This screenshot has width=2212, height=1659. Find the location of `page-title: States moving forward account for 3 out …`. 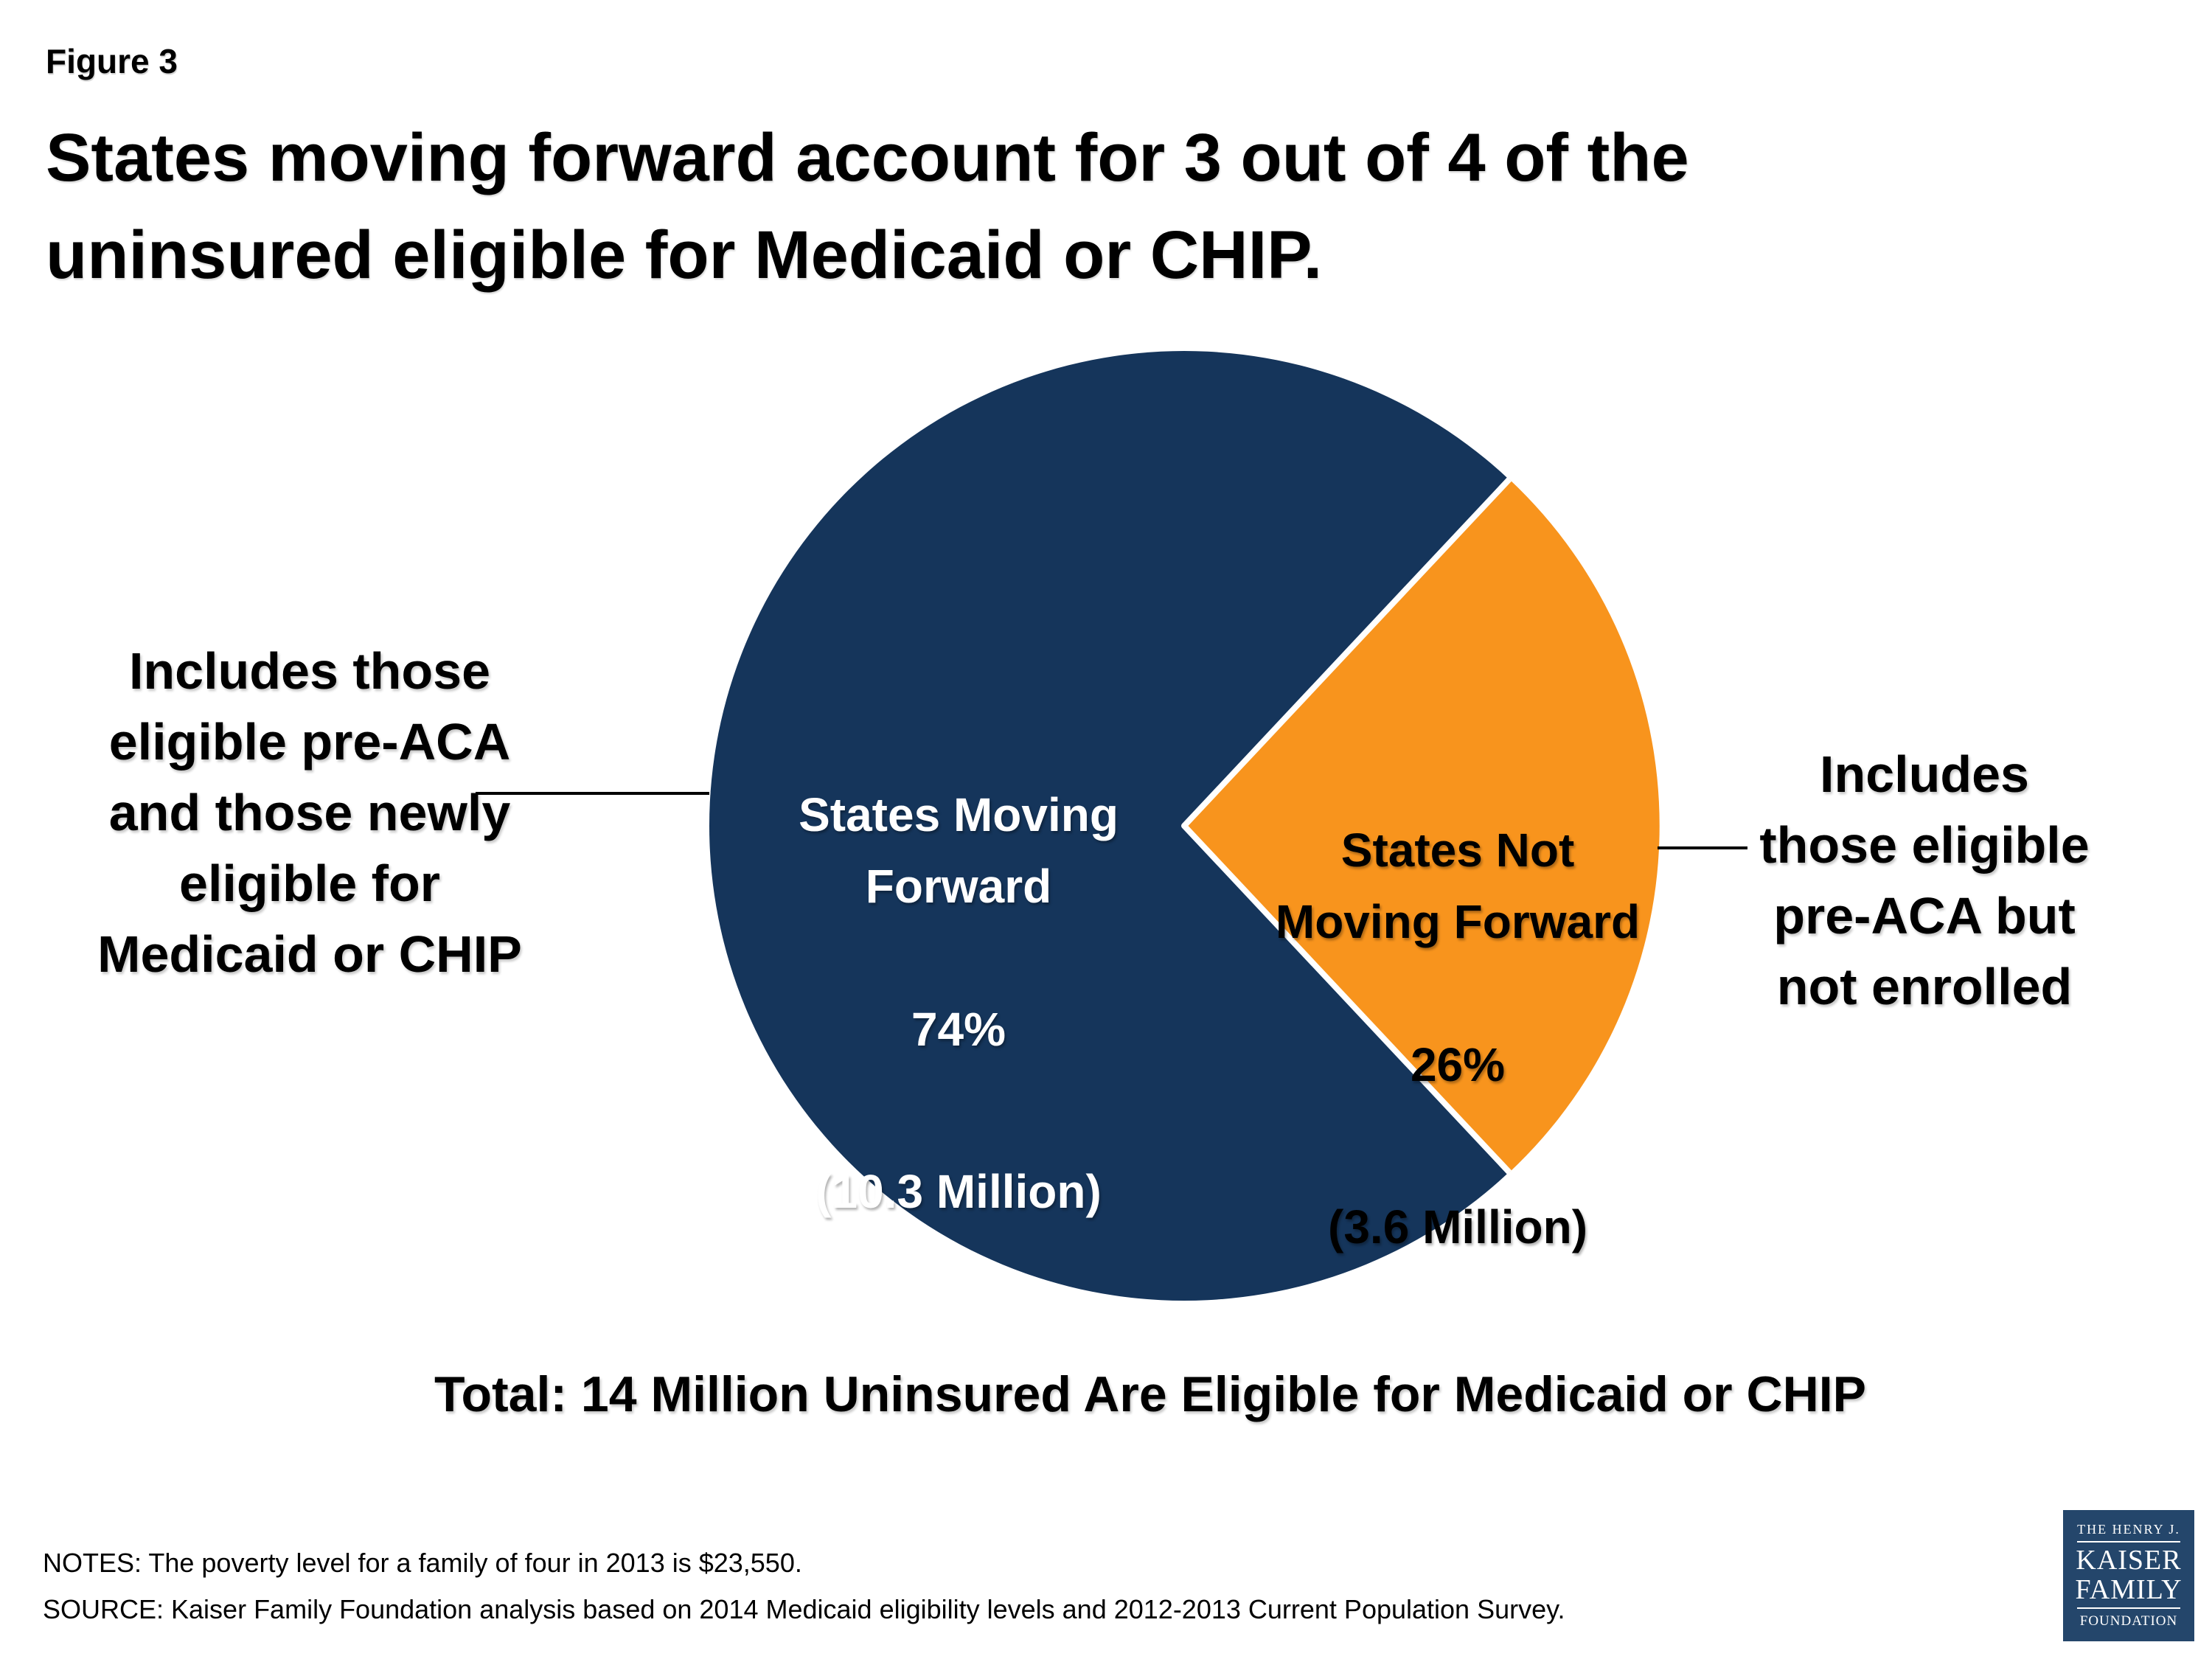

page-title: States moving forward account for 3 out … is located at coordinates (867, 206).